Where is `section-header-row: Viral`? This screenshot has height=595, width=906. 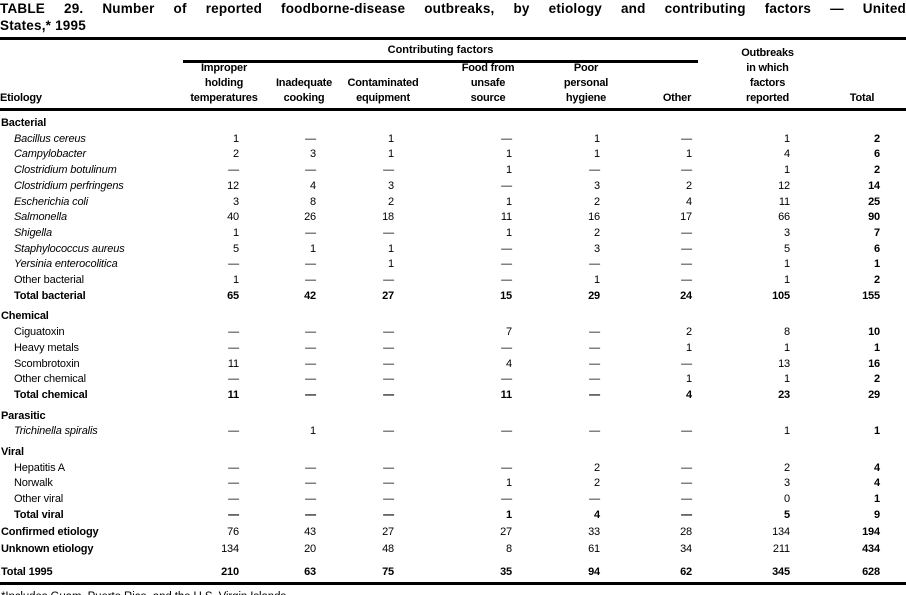 section-header-row: Viral is located at coordinates (453, 450).